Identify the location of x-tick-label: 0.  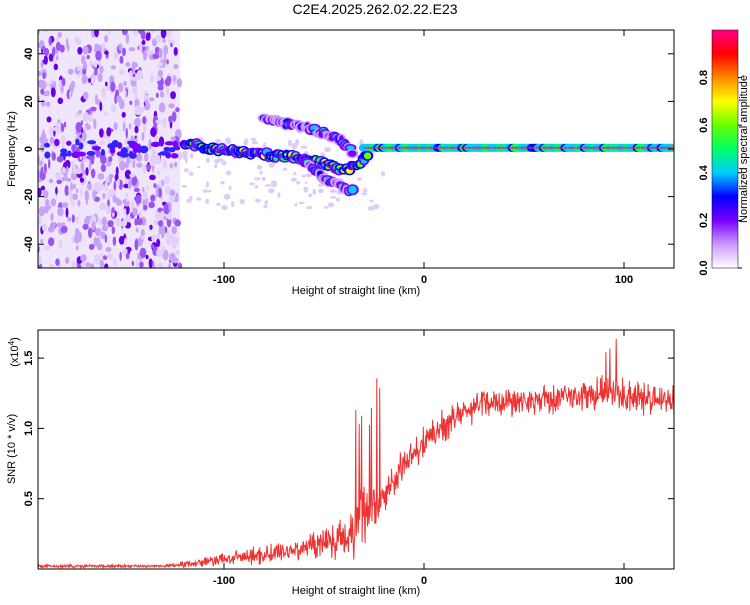
(424, 581).